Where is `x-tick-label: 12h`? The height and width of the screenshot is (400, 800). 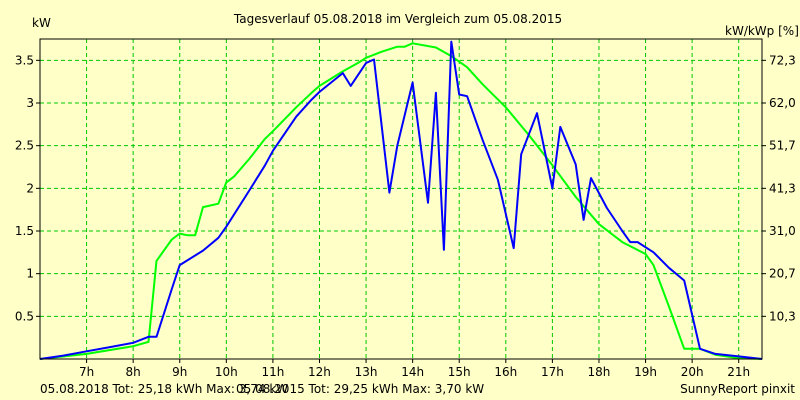 x-tick-label: 12h is located at coordinates (319, 372).